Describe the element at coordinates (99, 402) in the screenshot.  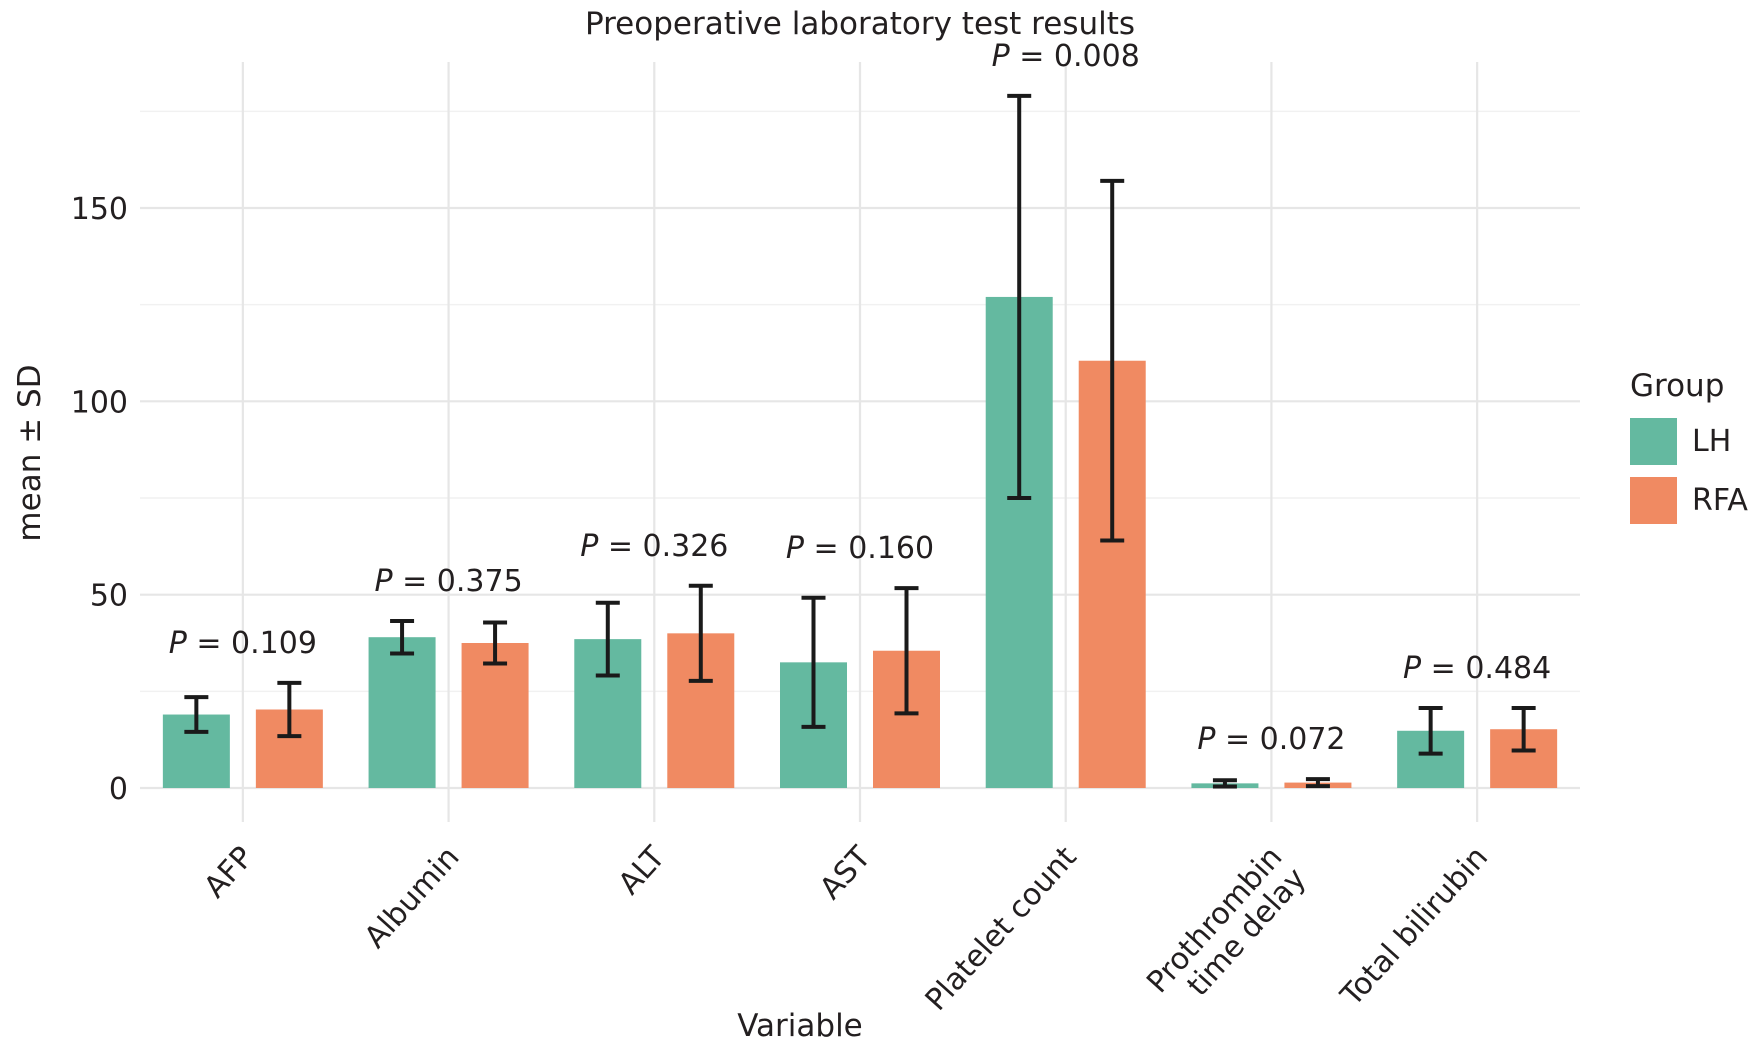
I see `y-tick-label: 100` at that location.